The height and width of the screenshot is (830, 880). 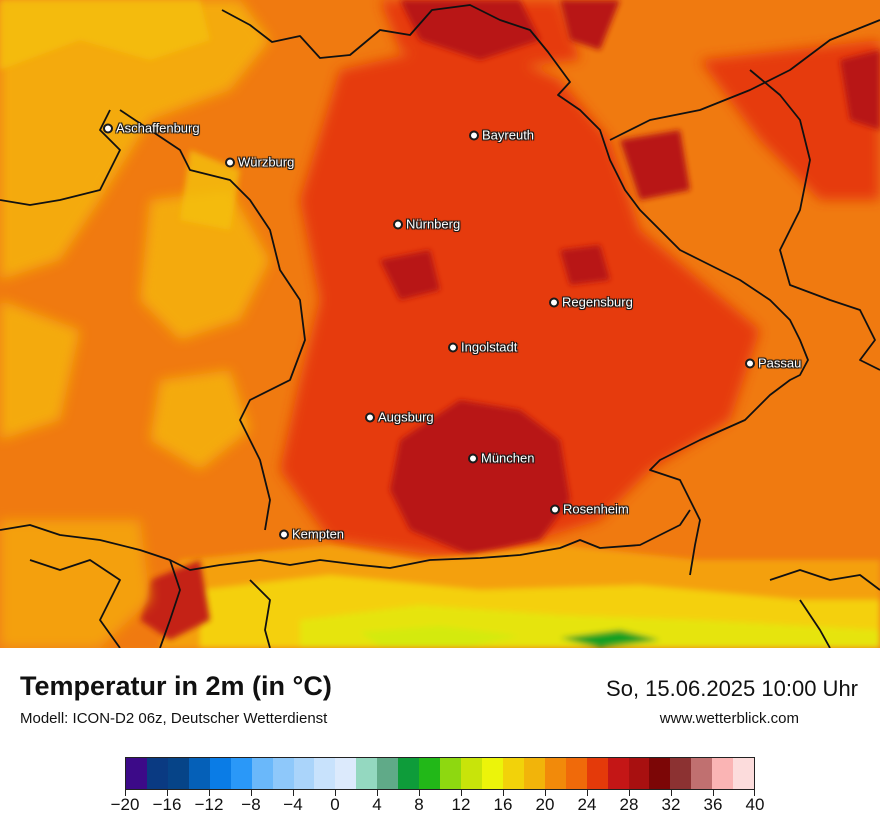 What do you see at coordinates (489, 347) in the screenshot?
I see `city-label: Ingolstadt` at bounding box center [489, 347].